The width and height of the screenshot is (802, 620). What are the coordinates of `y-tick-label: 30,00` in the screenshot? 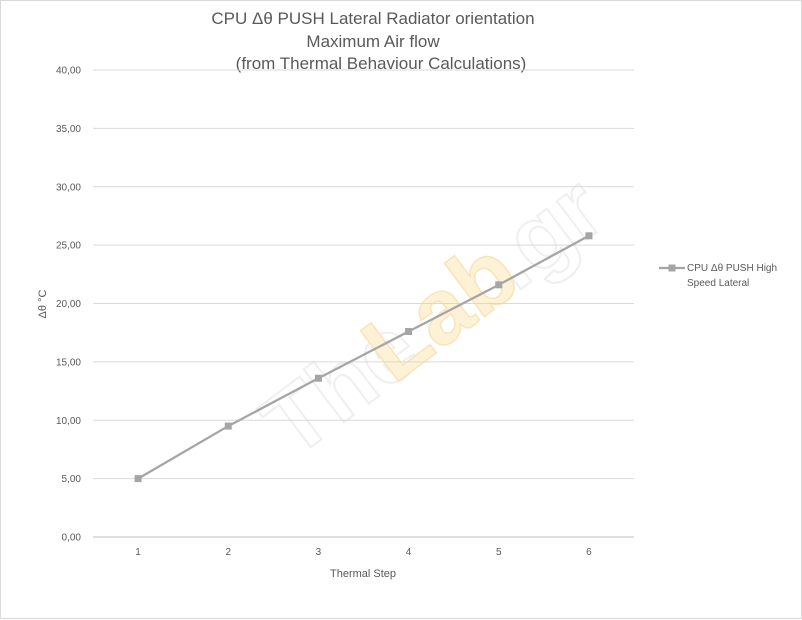 It's located at (68, 187).